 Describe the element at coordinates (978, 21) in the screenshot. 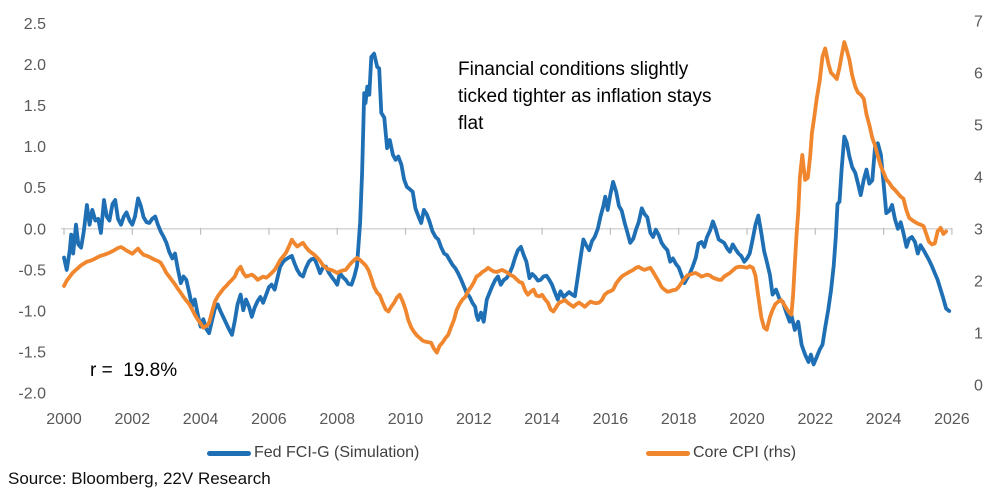

I see `y-axis-right-label: 7` at that location.